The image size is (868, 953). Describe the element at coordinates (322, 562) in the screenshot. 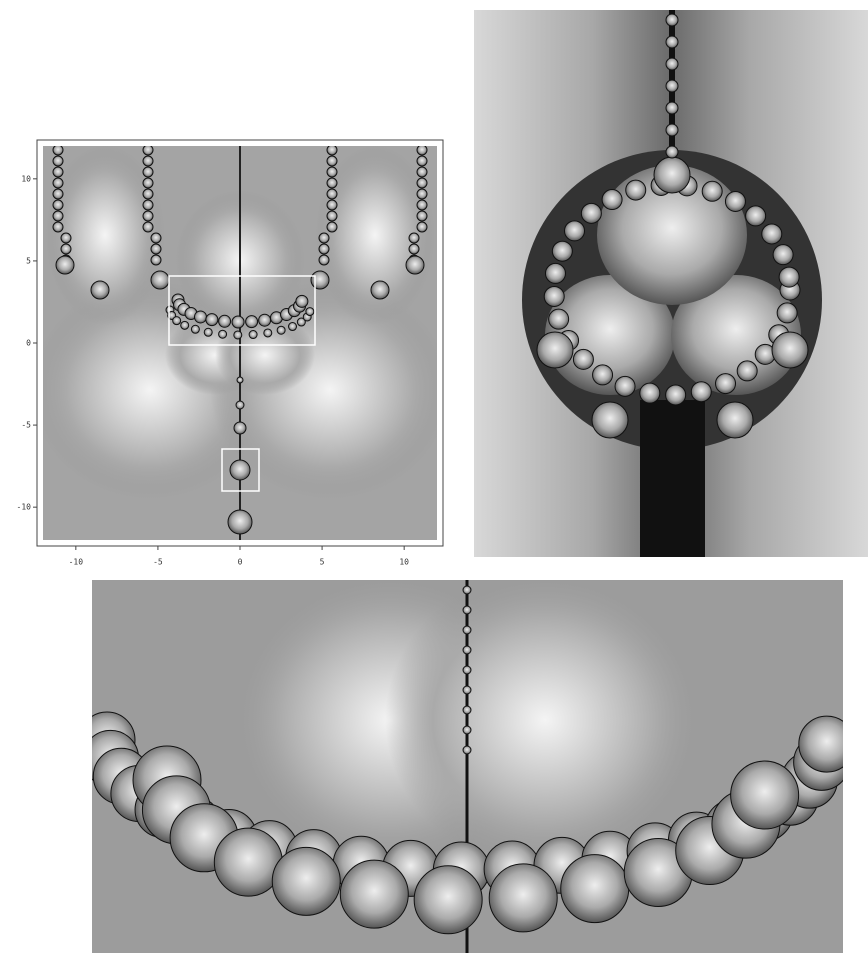

I see `x-tick-label: 5` at that location.